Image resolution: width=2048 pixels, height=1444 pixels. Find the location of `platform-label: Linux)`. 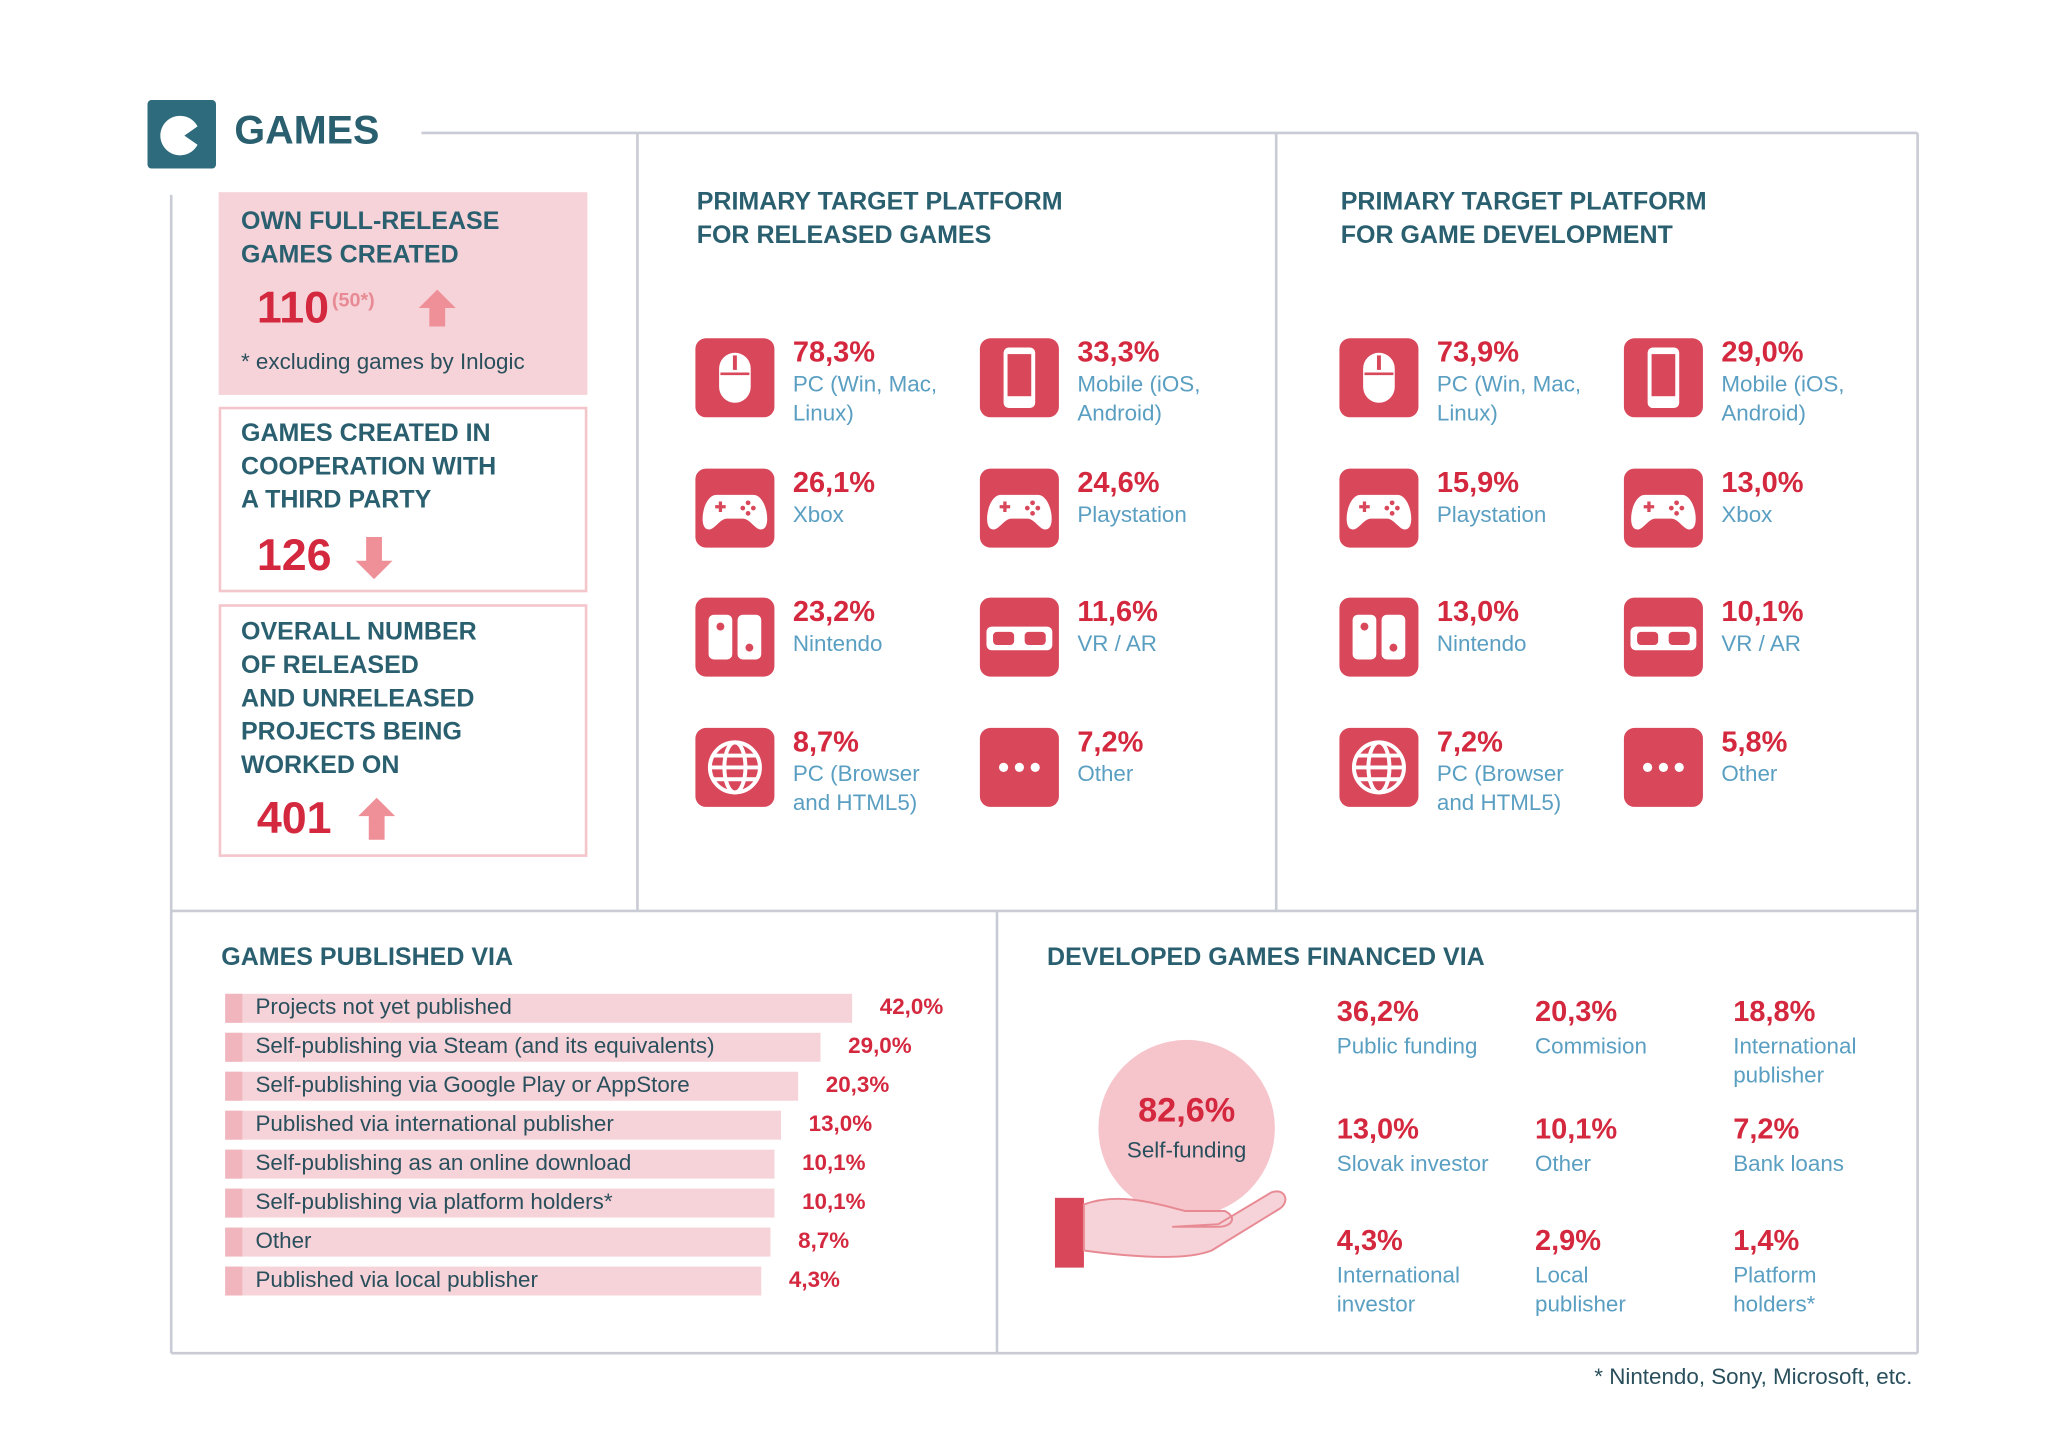

platform-label: Linux) is located at coordinates (1467, 413).